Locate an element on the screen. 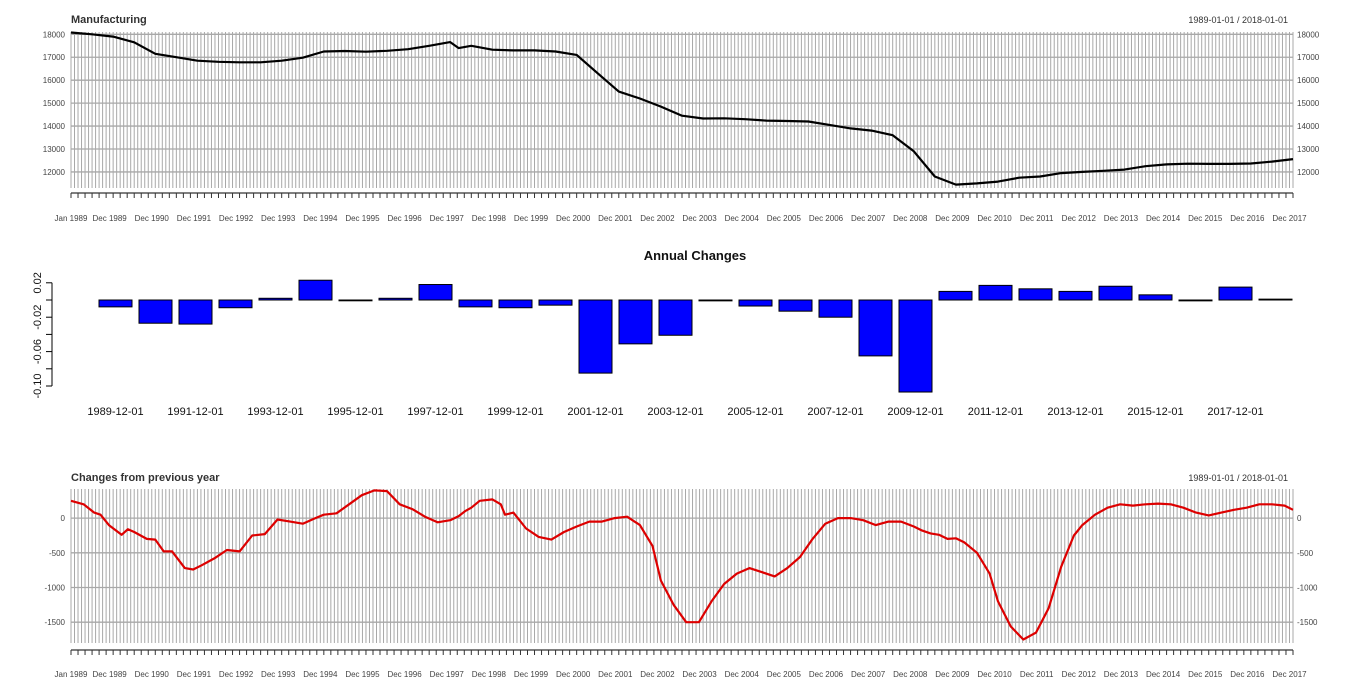 This screenshot has height=685, width=1366. x-tick-label: 2003-12-01 is located at coordinates (675, 412).